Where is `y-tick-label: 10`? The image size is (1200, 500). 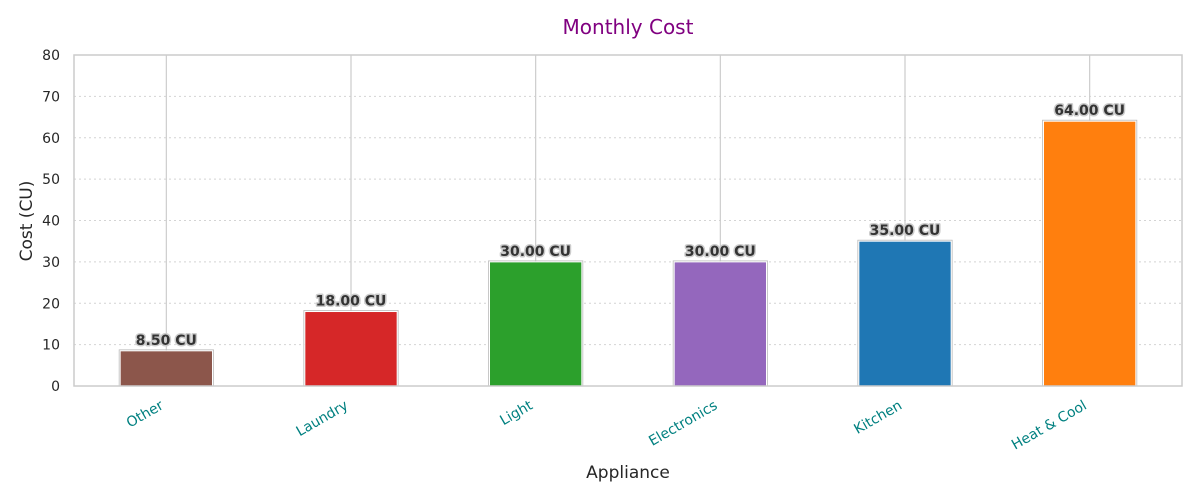
y-tick-label: 10 is located at coordinates (51, 346).